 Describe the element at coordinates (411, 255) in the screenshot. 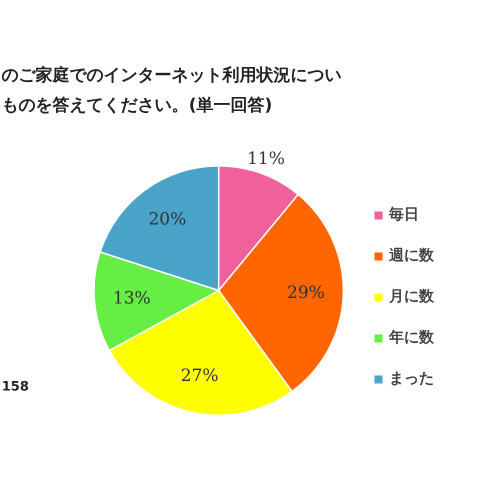

I see `legend-label: 週に数` at that location.